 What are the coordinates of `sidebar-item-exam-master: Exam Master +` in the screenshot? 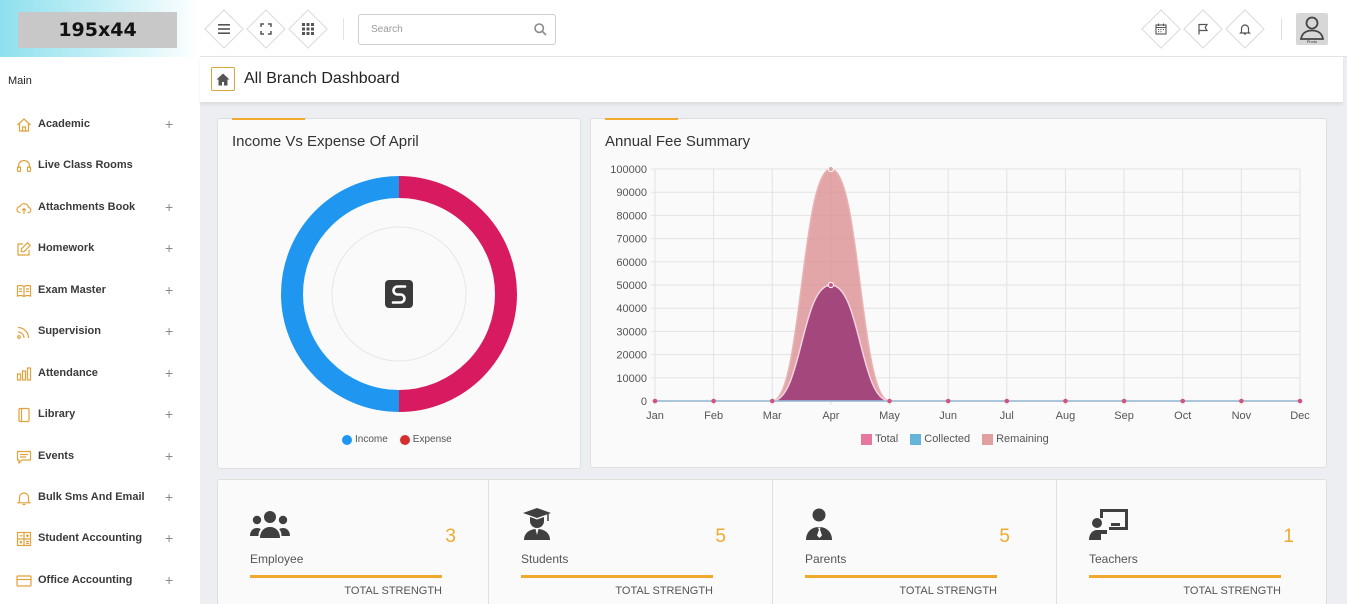 It's located at (100, 290).